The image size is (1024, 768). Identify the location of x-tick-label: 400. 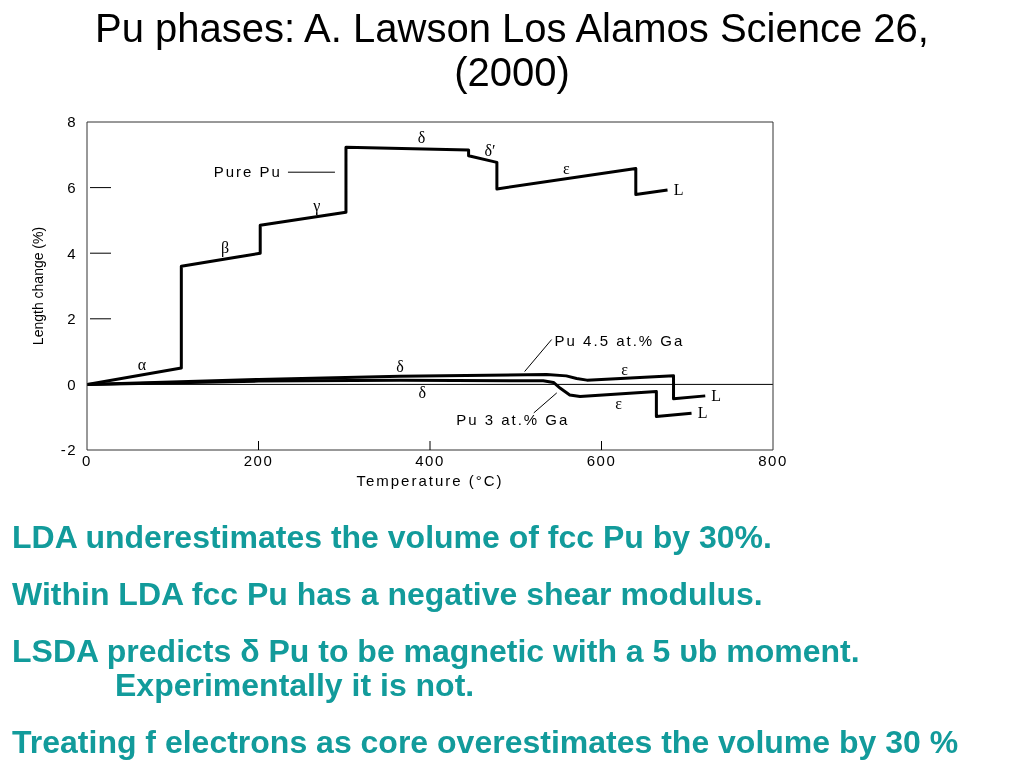
(430, 460).